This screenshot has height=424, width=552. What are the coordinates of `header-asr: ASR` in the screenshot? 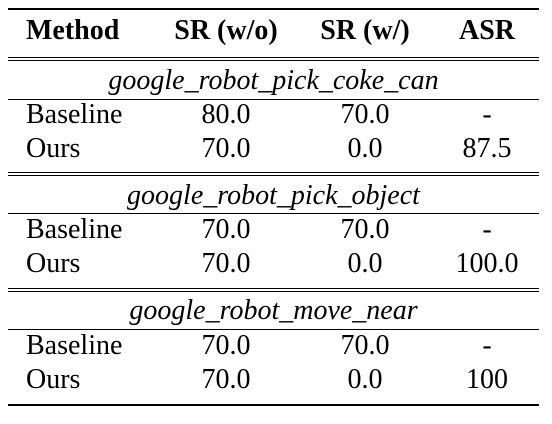 It's located at (486, 30).